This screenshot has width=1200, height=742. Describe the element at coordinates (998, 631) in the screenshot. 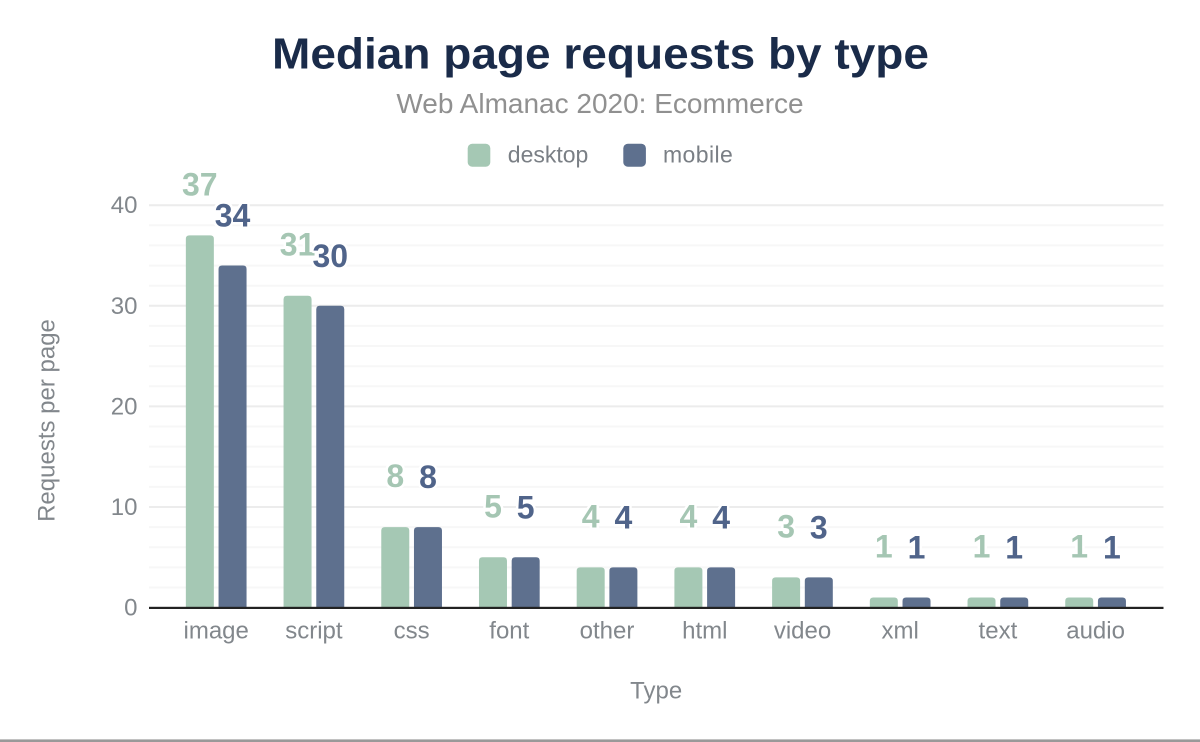

I see `svg-text: text` at that location.